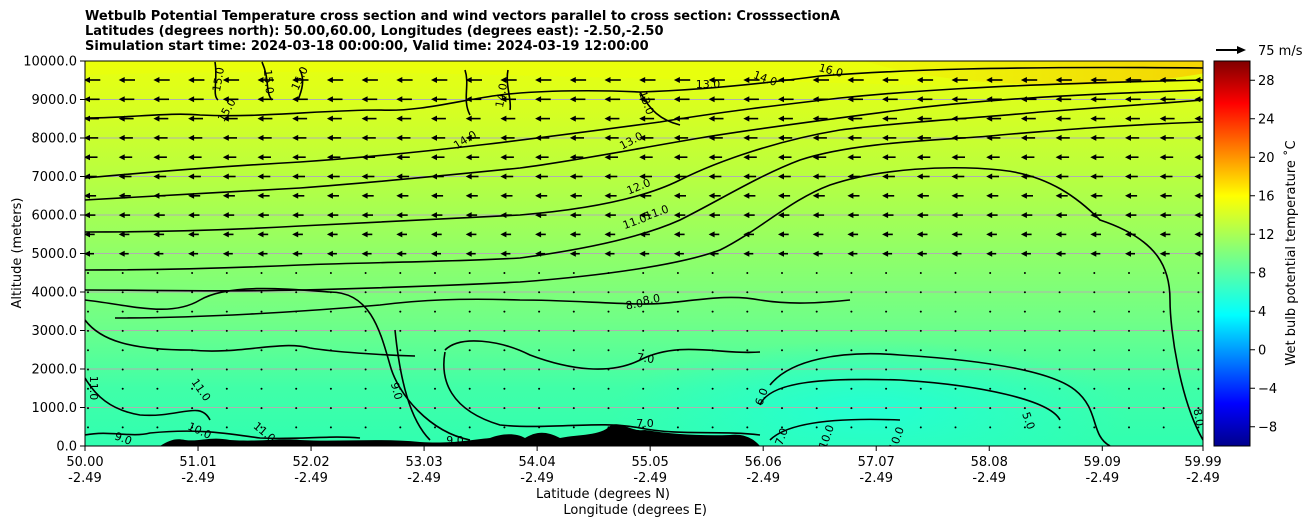  Describe the element at coordinates (422, 435) in the screenshot. I see `terrain-silhouette` at that location.